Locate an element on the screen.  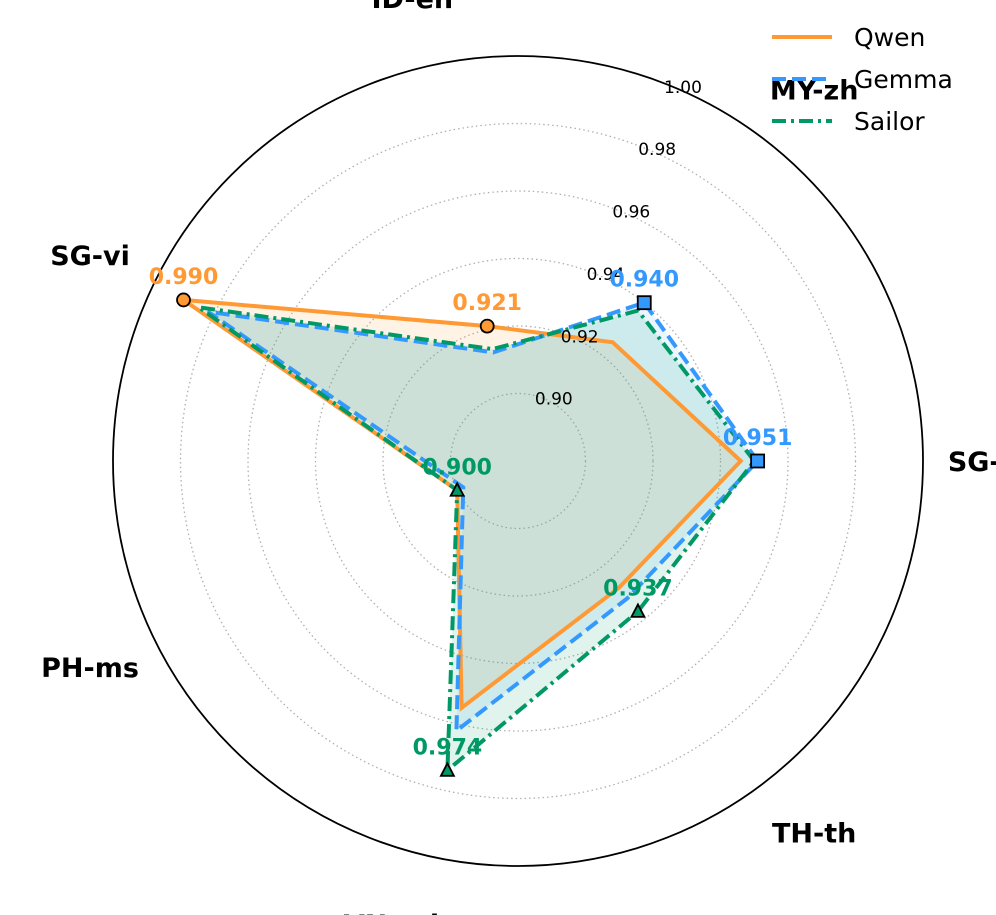
legend-label-qwen: Qwen is located at coordinates (889, 37).